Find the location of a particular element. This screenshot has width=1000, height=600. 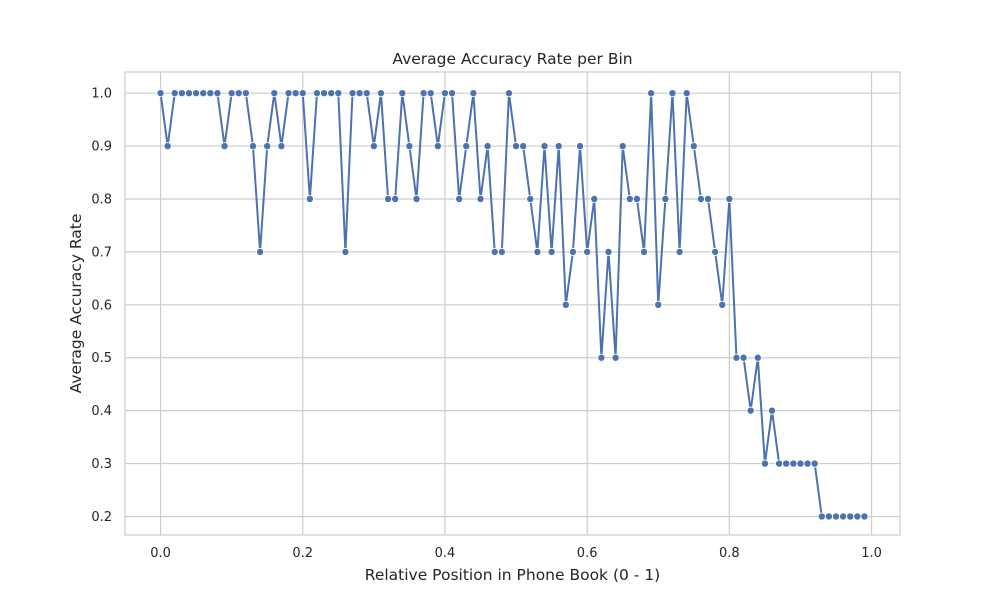

y-tick-label: 0.4 is located at coordinates (101, 411).